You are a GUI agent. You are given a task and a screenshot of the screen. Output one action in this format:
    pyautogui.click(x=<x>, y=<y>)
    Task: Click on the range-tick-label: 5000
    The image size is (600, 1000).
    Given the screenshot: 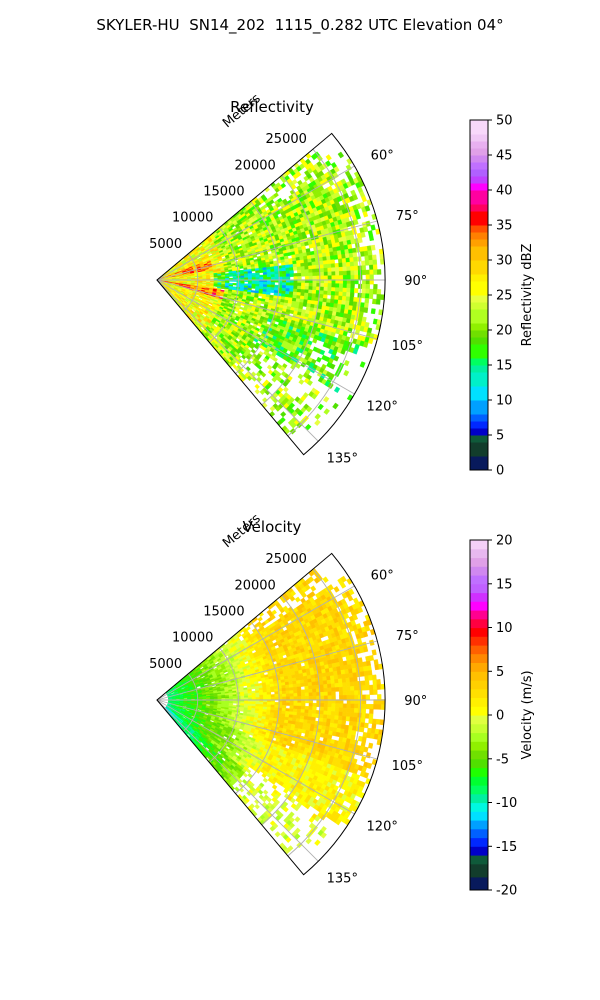 What is the action you would take?
    pyautogui.click(x=165, y=244)
    